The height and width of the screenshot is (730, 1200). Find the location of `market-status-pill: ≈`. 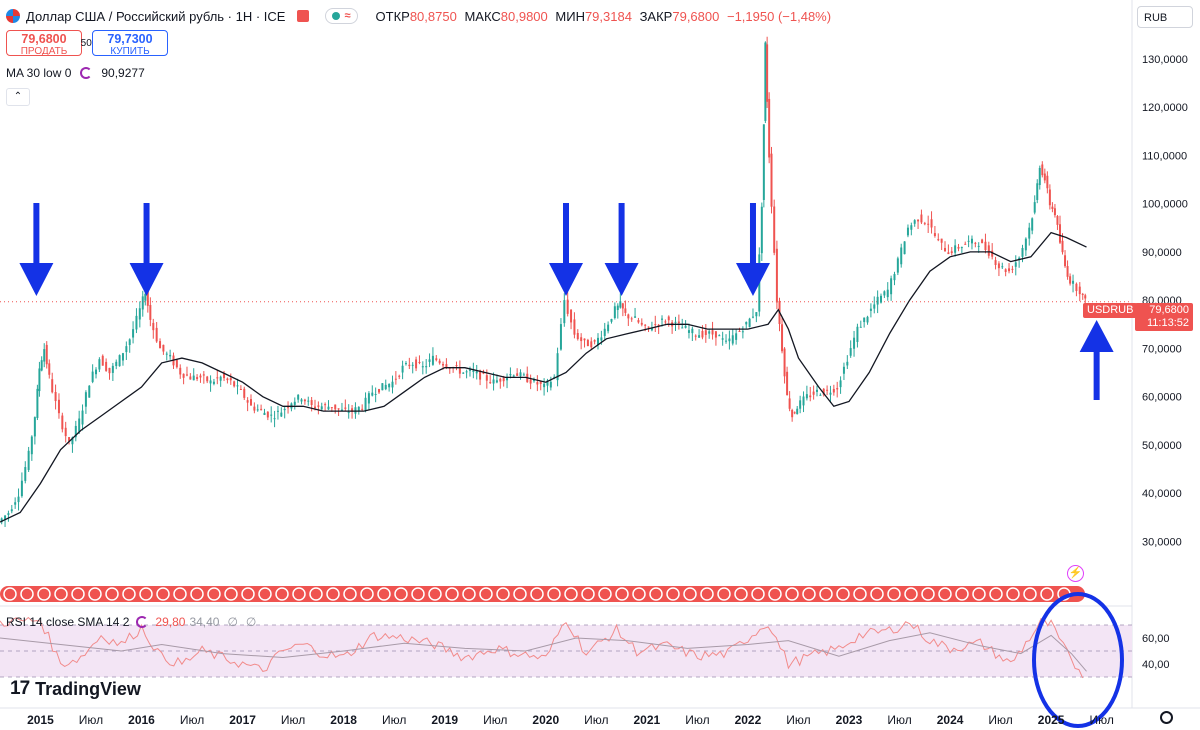

market-status-pill: ≈ is located at coordinates (341, 16).